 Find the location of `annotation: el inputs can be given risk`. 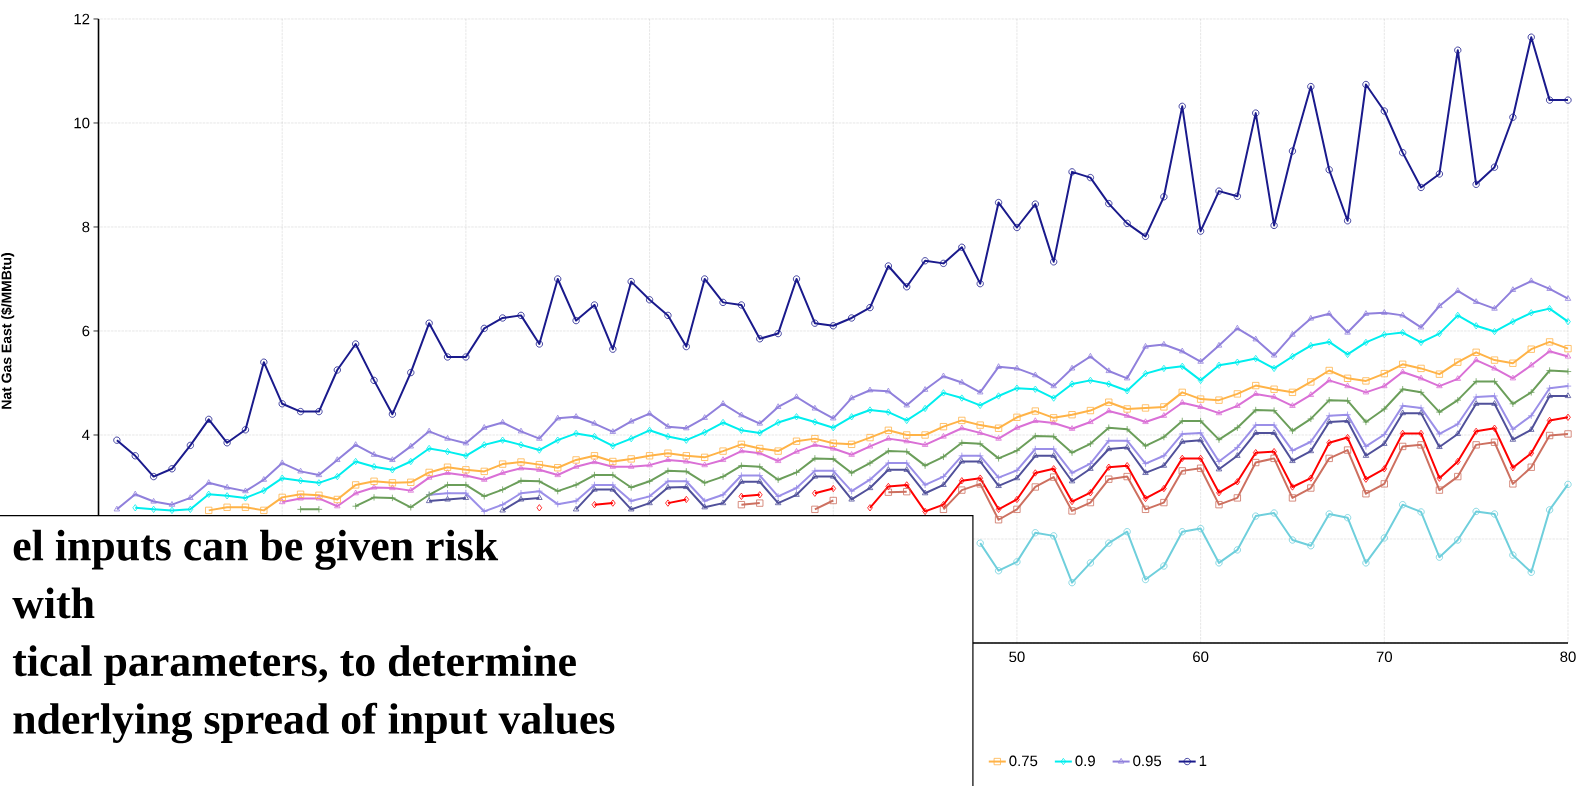

annotation: el inputs can be given risk is located at coordinates (256, 549).